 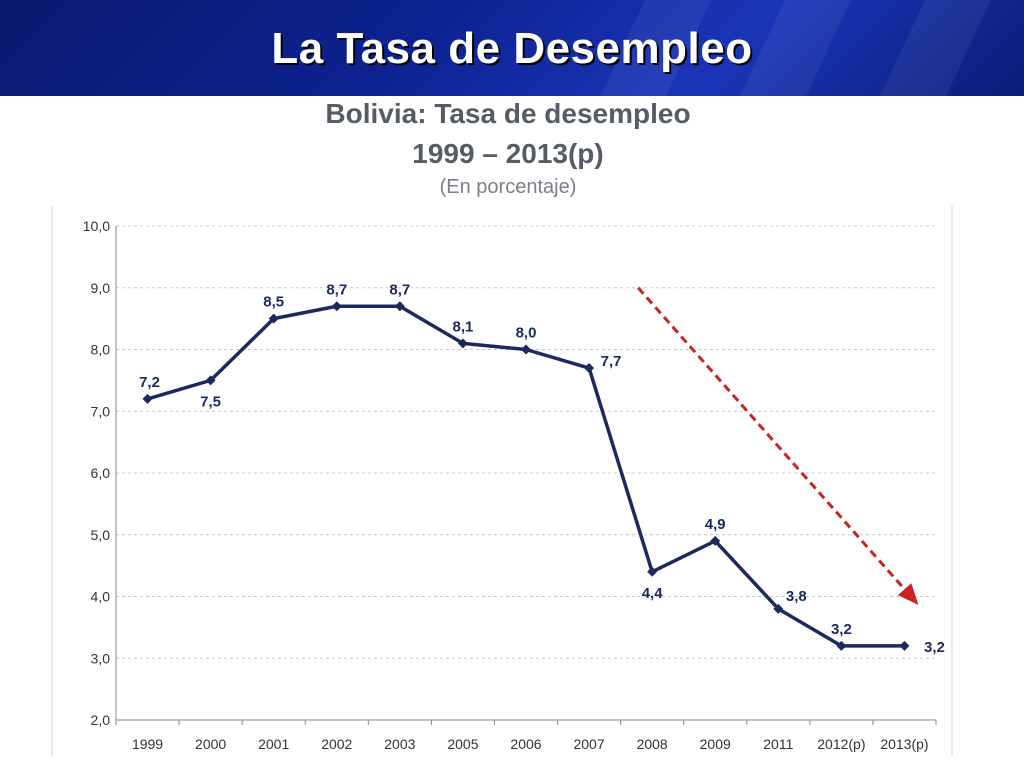 What do you see at coordinates (101, 658) in the screenshot?
I see `y-tick-label: 3,0` at bounding box center [101, 658].